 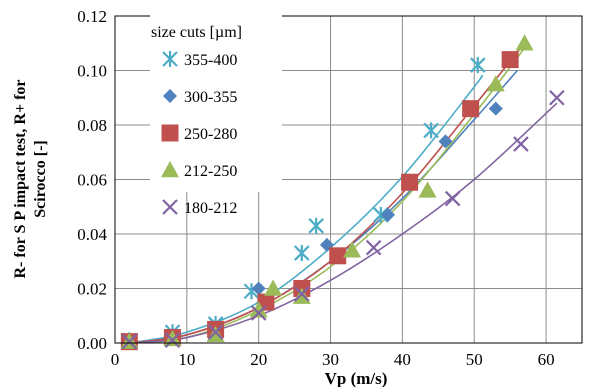 What do you see at coordinates (210, 208) in the screenshot?
I see `legend-label: 180-212` at bounding box center [210, 208].